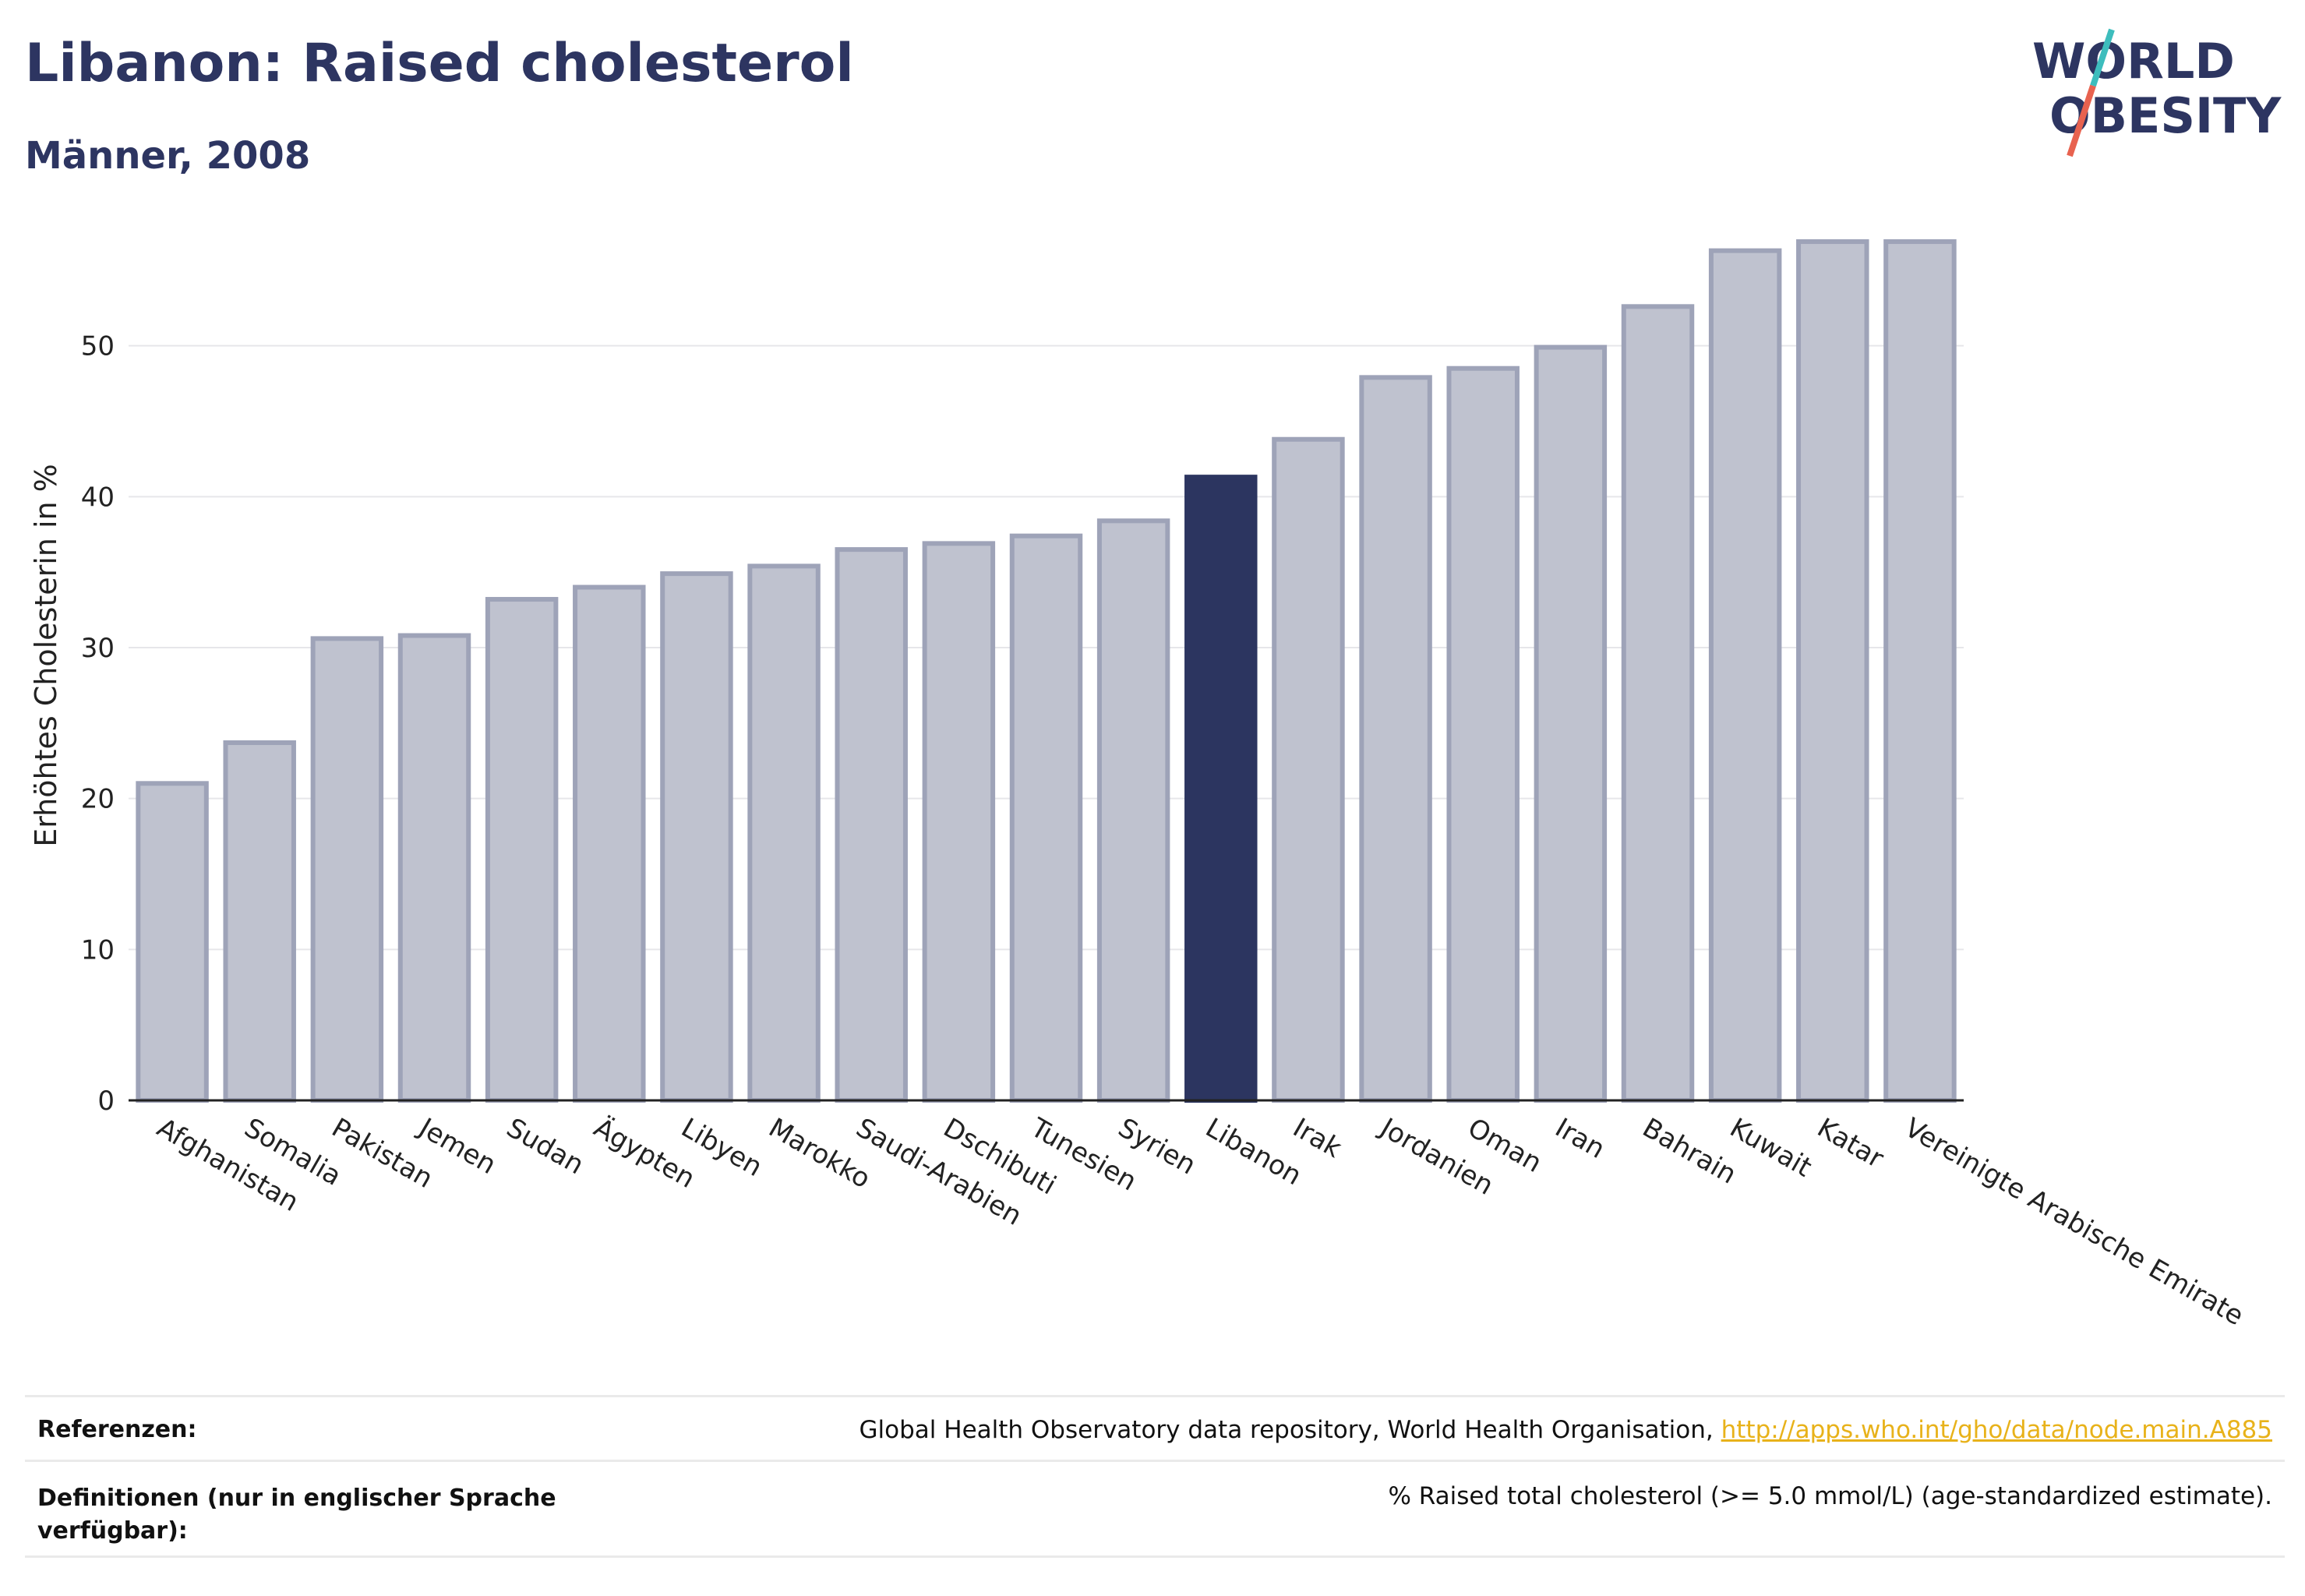  I want to click on x-tick-label: Pakistan, so click(382, 1153).